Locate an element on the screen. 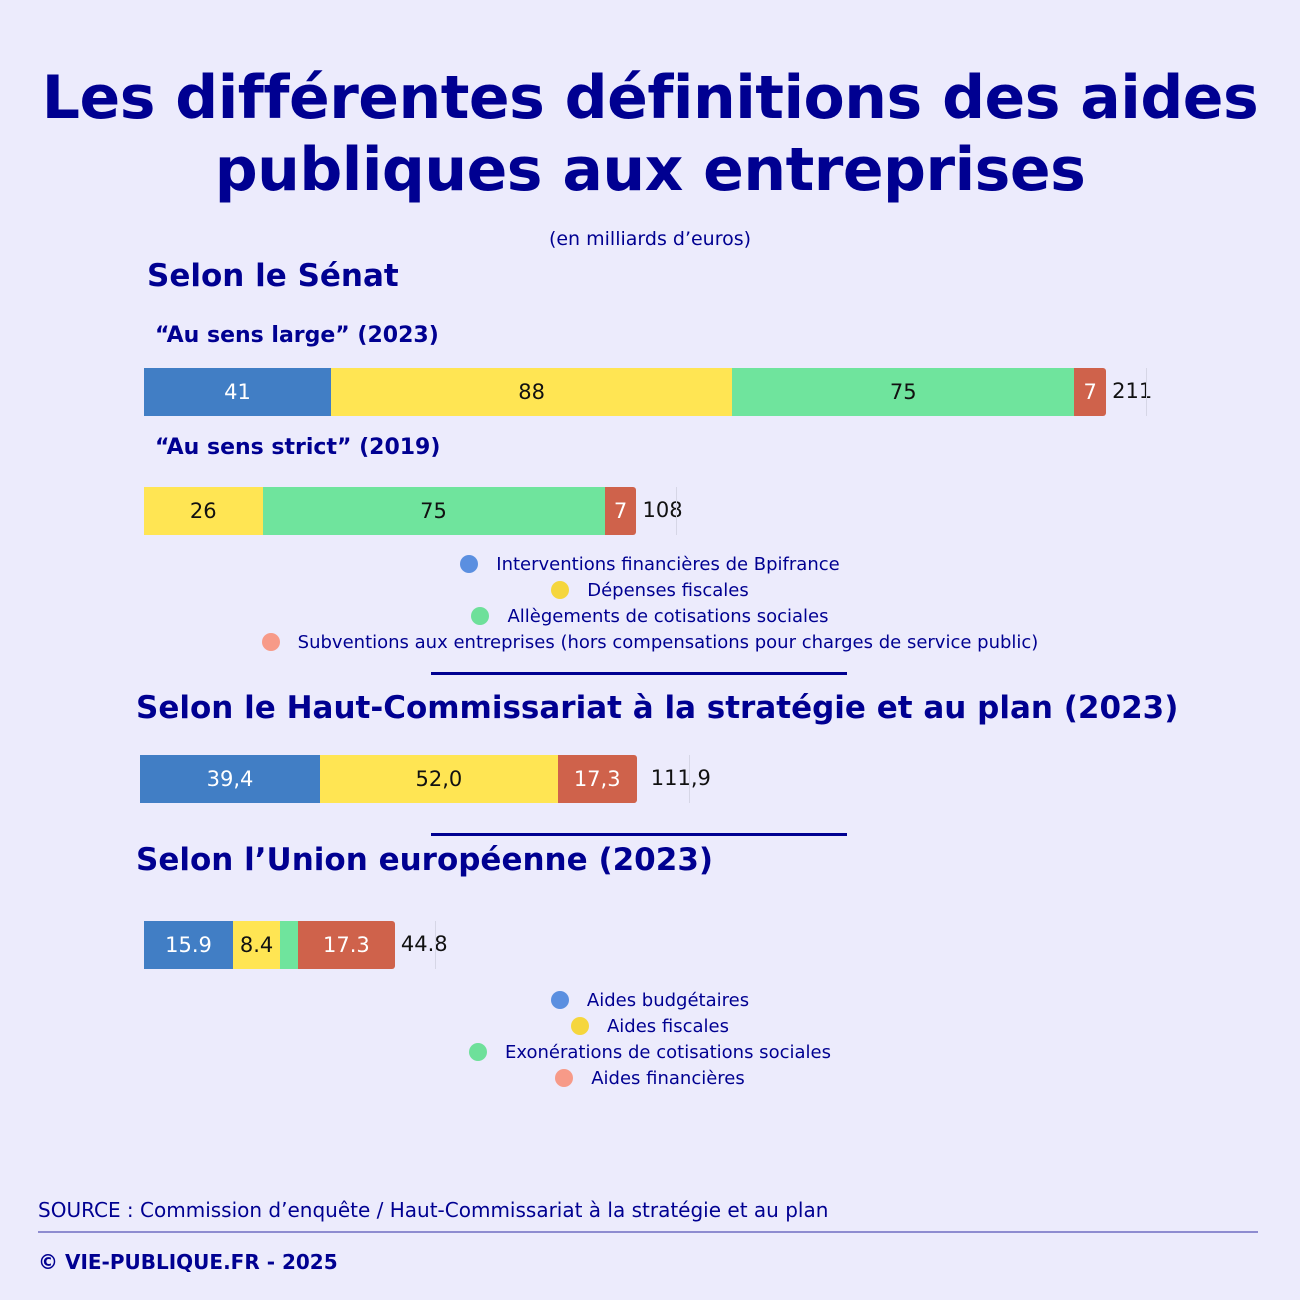 The width and height of the screenshot is (1300, 1300). legend-item: Aides financières is located at coordinates (650, 1078).